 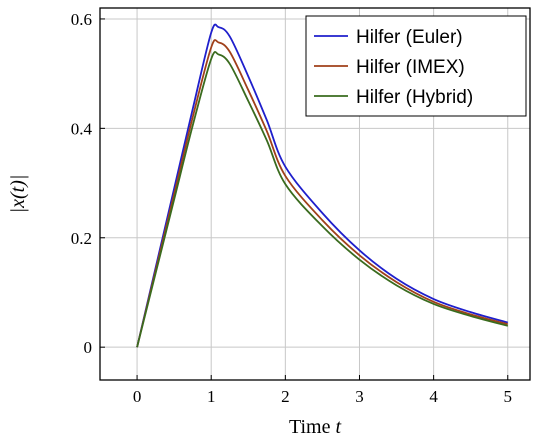 I want to click on x-tick-label: 5, so click(x=508, y=396).